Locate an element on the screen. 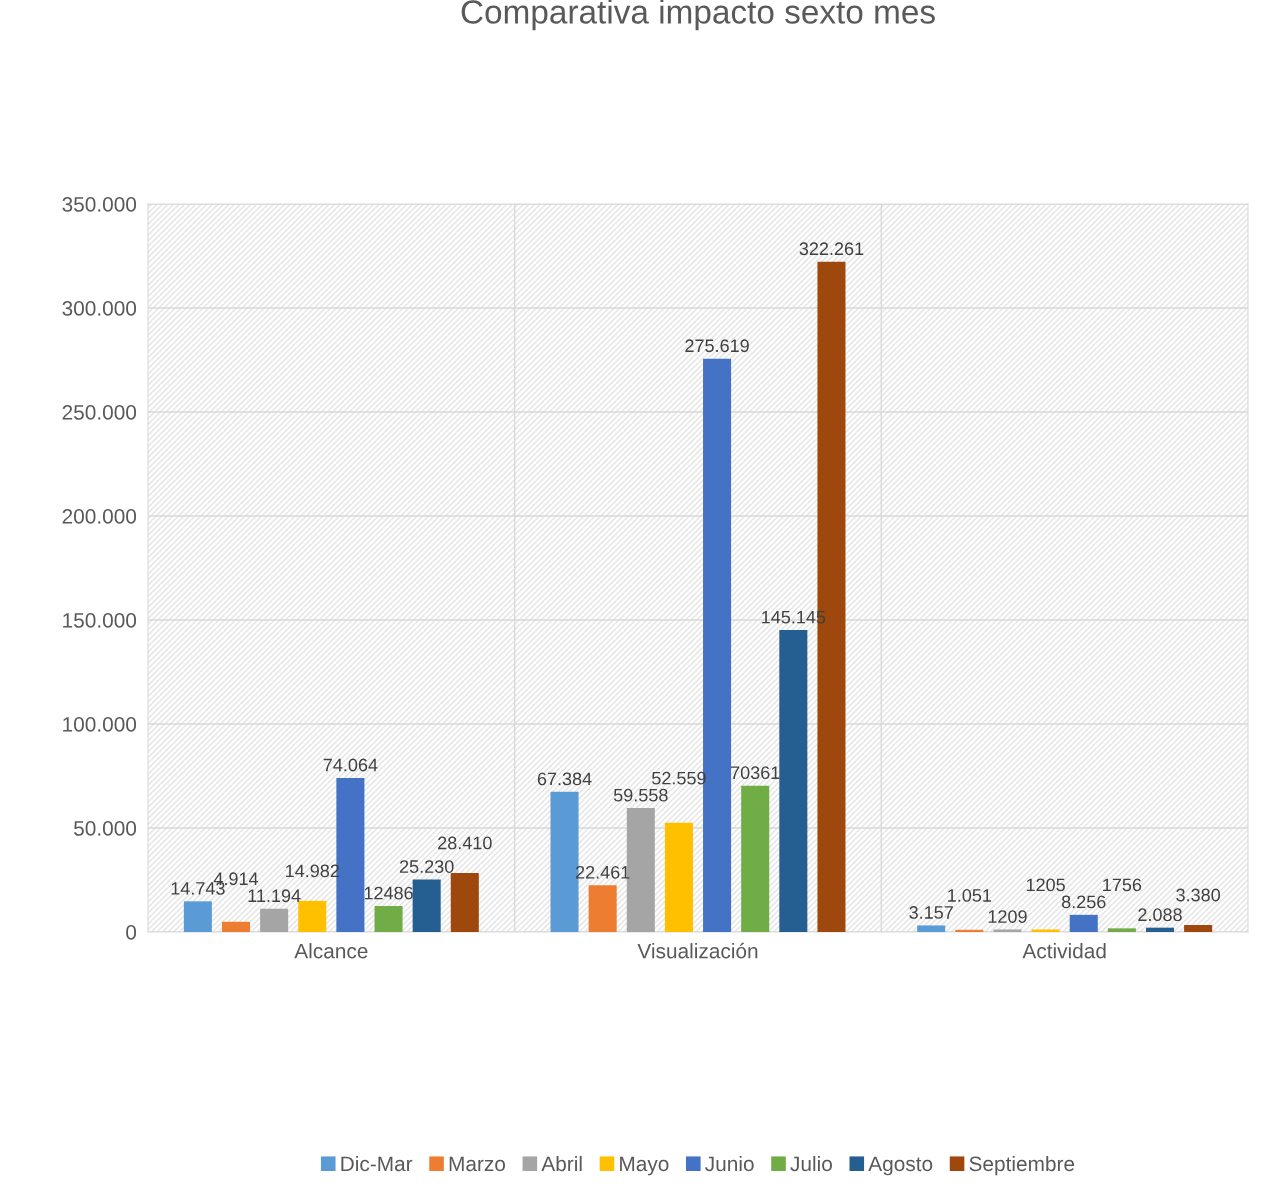  legend-label: Julio is located at coordinates (811, 1163).